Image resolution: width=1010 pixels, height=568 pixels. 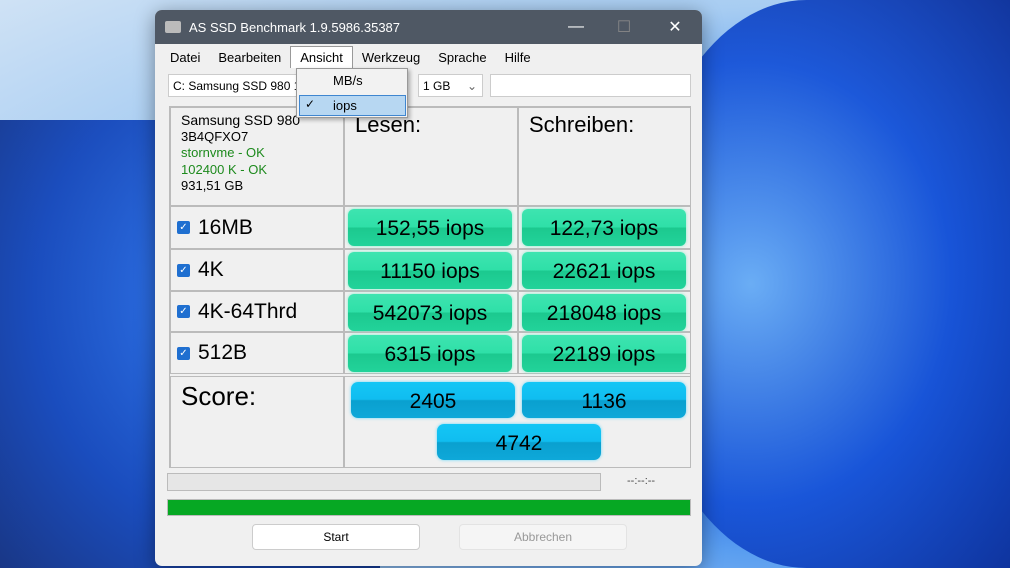 I want to click on write-cell: 218048 iops, so click(x=604, y=311).